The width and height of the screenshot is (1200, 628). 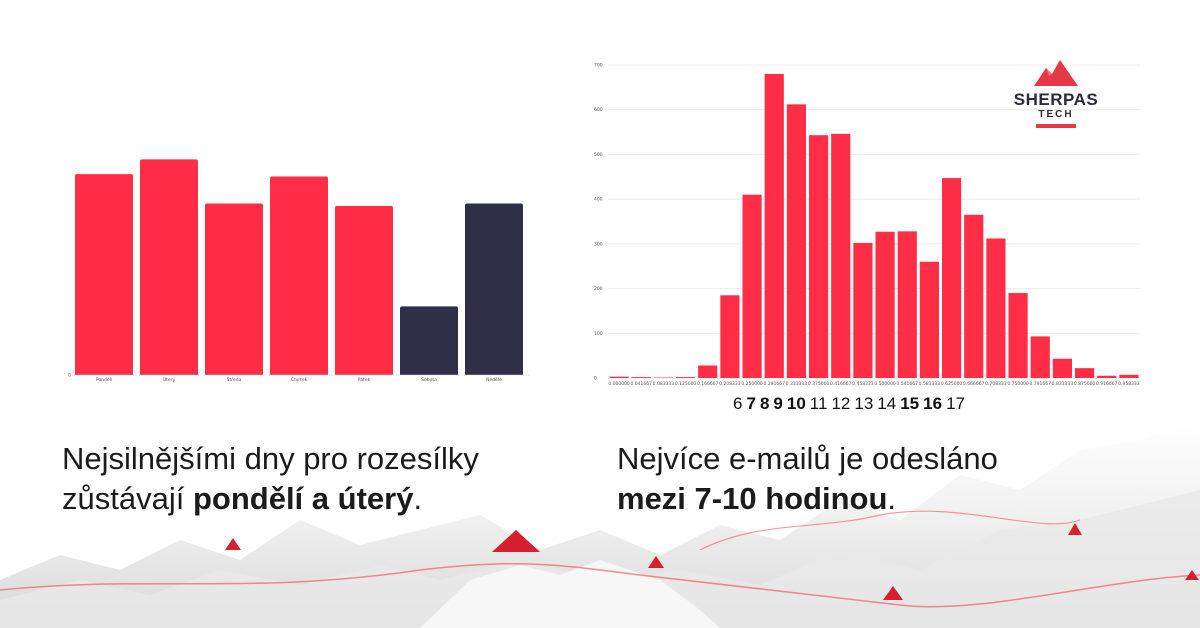 What do you see at coordinates (1107, 384) in the screenshot?
I see `x-tick-label: 0.916667` at bounding box center [1107, 384].